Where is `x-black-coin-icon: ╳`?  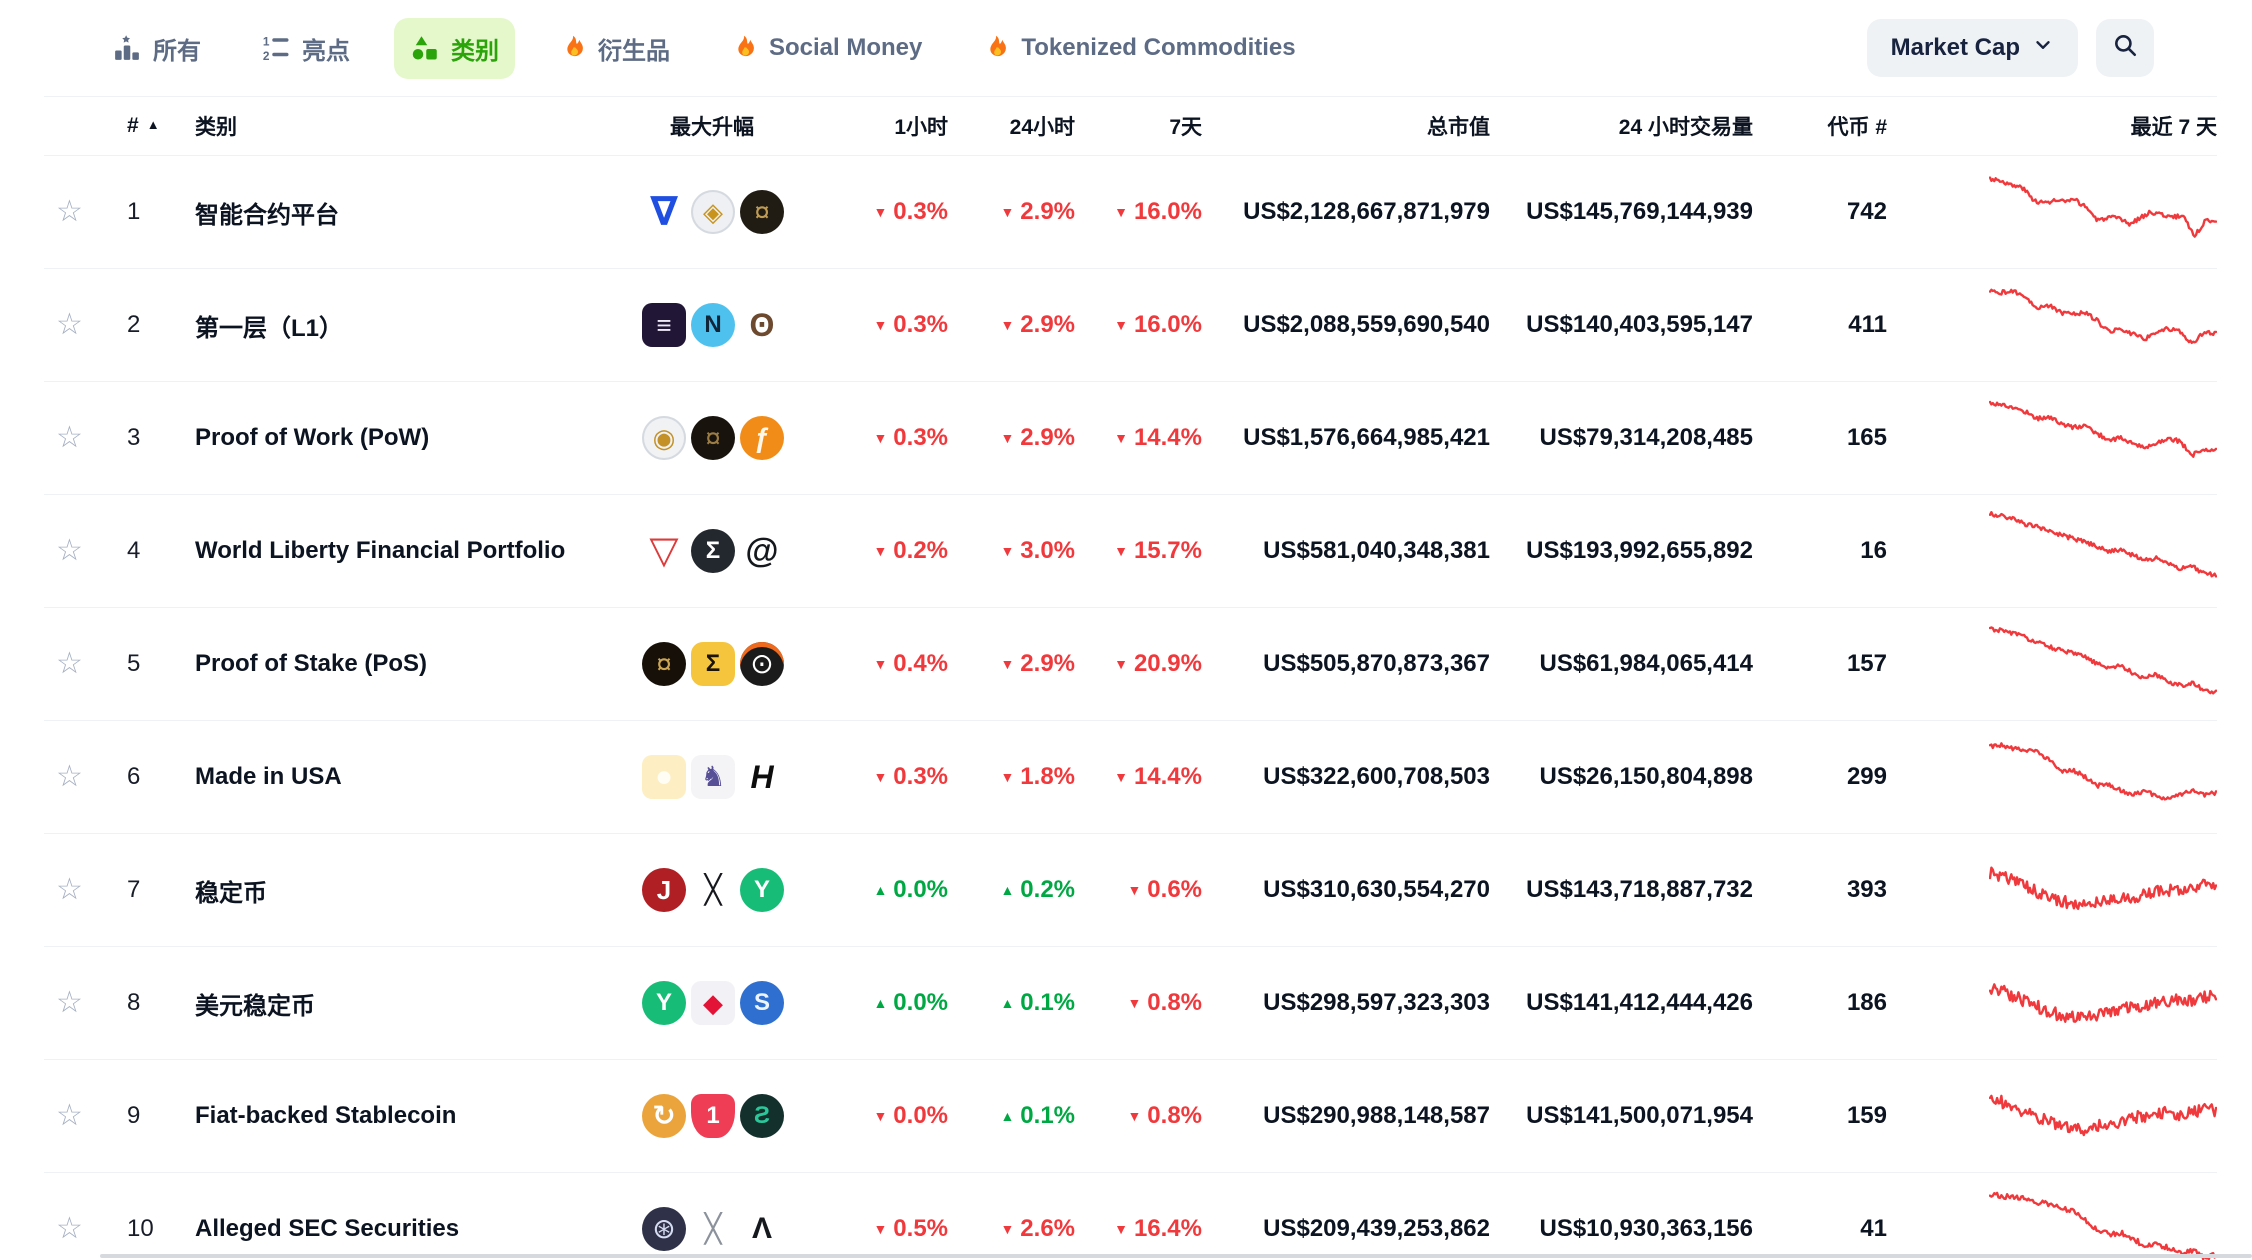
x-black-coin-icon: ╳ is located at coordinates (713, 889).